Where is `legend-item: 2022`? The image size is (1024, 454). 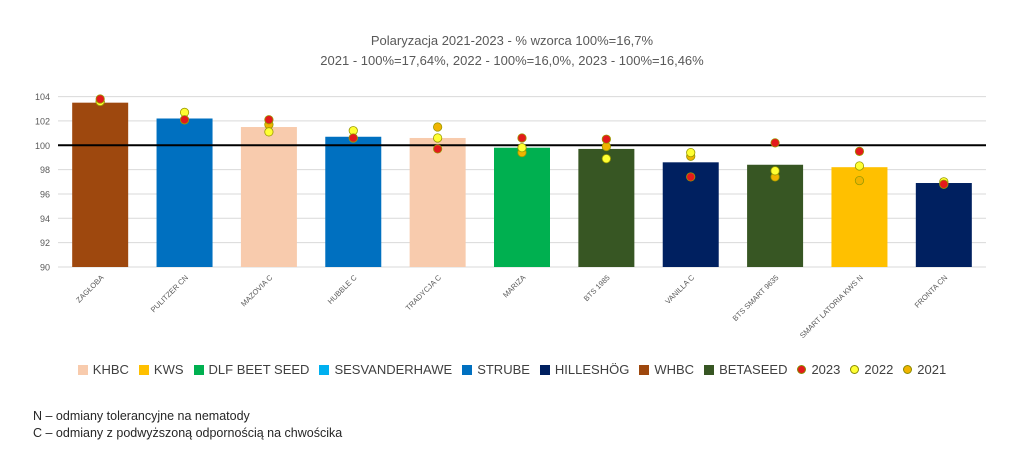 legend-item: 2022 is located at coordinates (871, 369).